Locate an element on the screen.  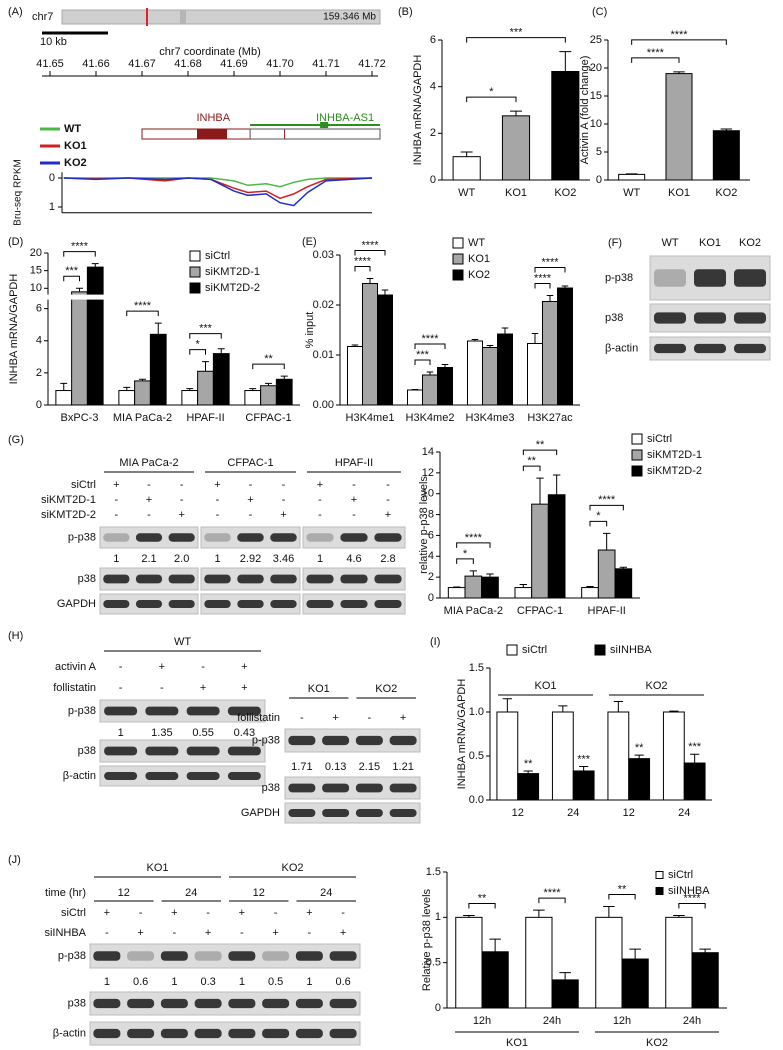
significance-label: *** is located at coordinates (584, 759).